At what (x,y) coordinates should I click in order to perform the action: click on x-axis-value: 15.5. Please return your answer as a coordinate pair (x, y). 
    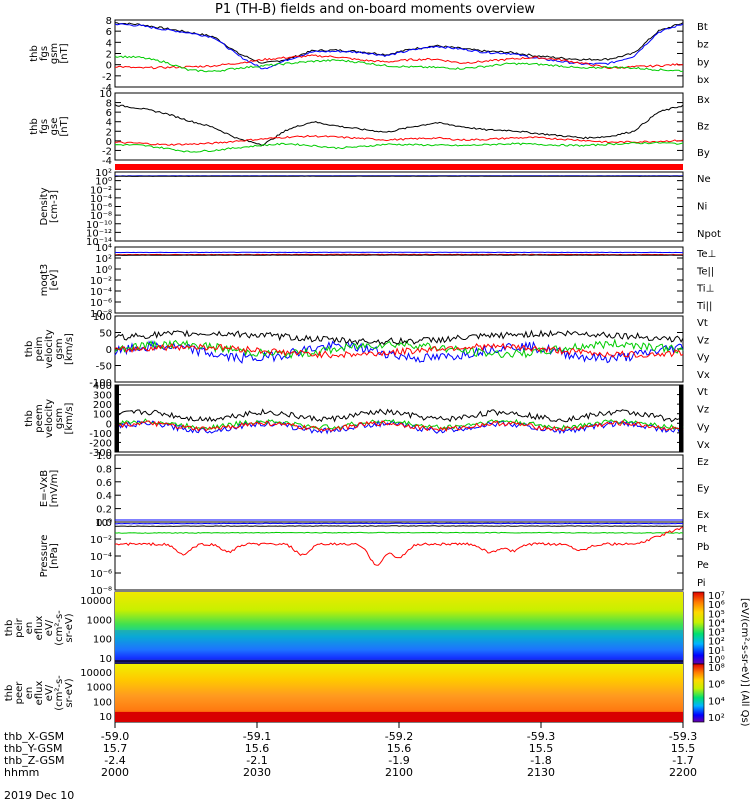
    Looking at the image, I should click on (541, 748).